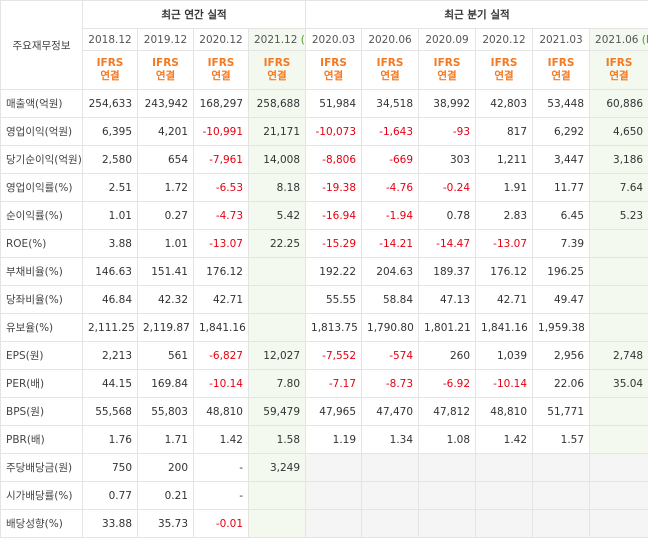 The image size is (648, 538). What do you see at coordinates (221, 132) in the screenshot?
I see `value-cell: -10,991` at bounding box center [221, 132].